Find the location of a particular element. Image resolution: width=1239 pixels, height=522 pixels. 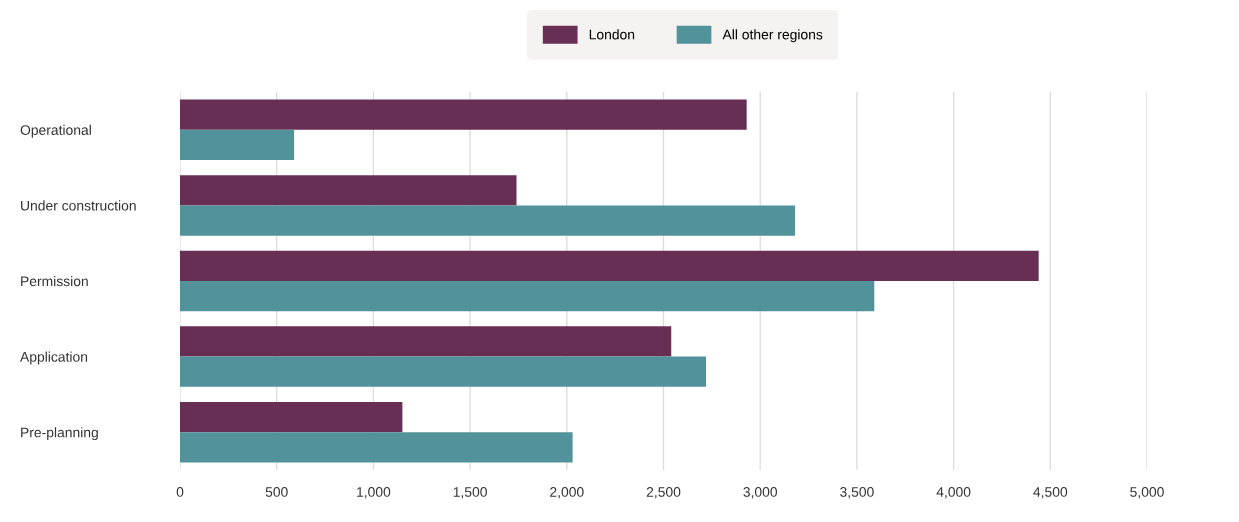

x-tick-label: 3,000 is located at coordinates (760, 493).